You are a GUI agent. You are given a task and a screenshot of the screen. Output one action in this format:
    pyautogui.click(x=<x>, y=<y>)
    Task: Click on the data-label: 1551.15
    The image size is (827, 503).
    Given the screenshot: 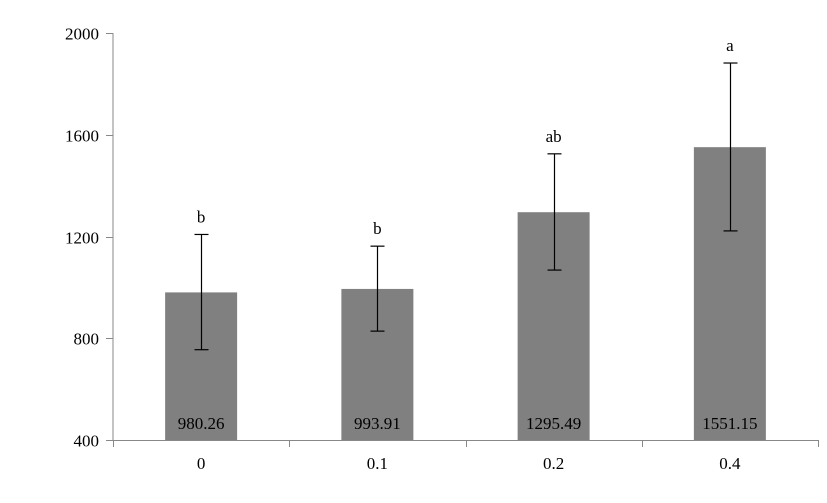 What is the action you would take?
    pyautogui.click(x=729, y=423)
    